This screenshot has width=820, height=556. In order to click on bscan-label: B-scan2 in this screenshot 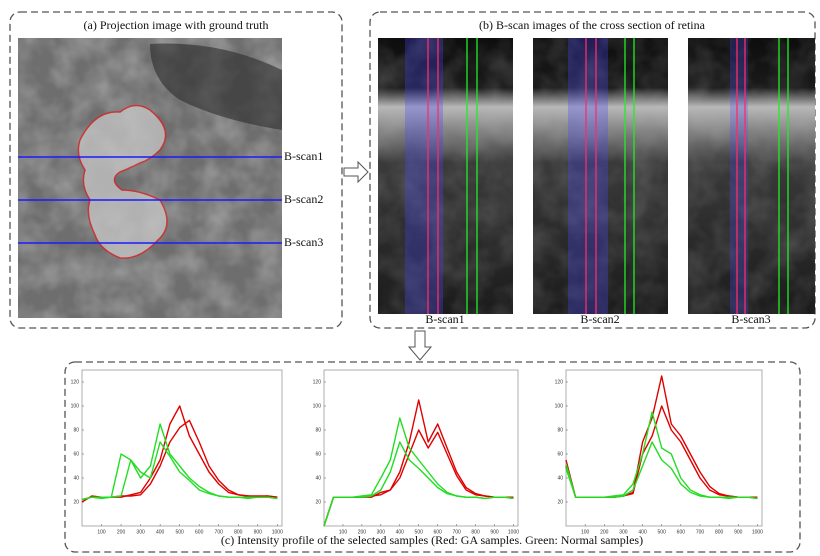, I will do `click(599, 319)`.